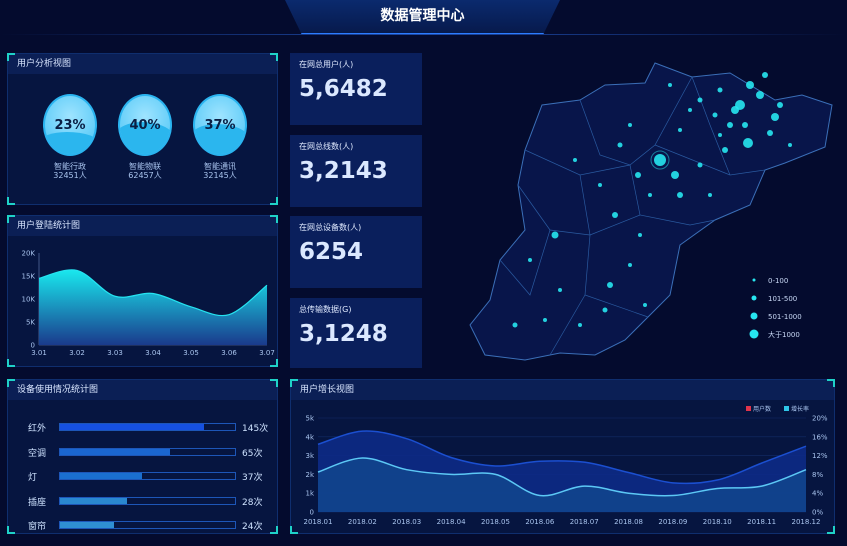 The height and width of the screenshot is (546, 847). What do you see at coordinates (145, 171) in the screenshot?
I see `ball-caption: 智能物联 62457人` at bounding box center [145, 171].